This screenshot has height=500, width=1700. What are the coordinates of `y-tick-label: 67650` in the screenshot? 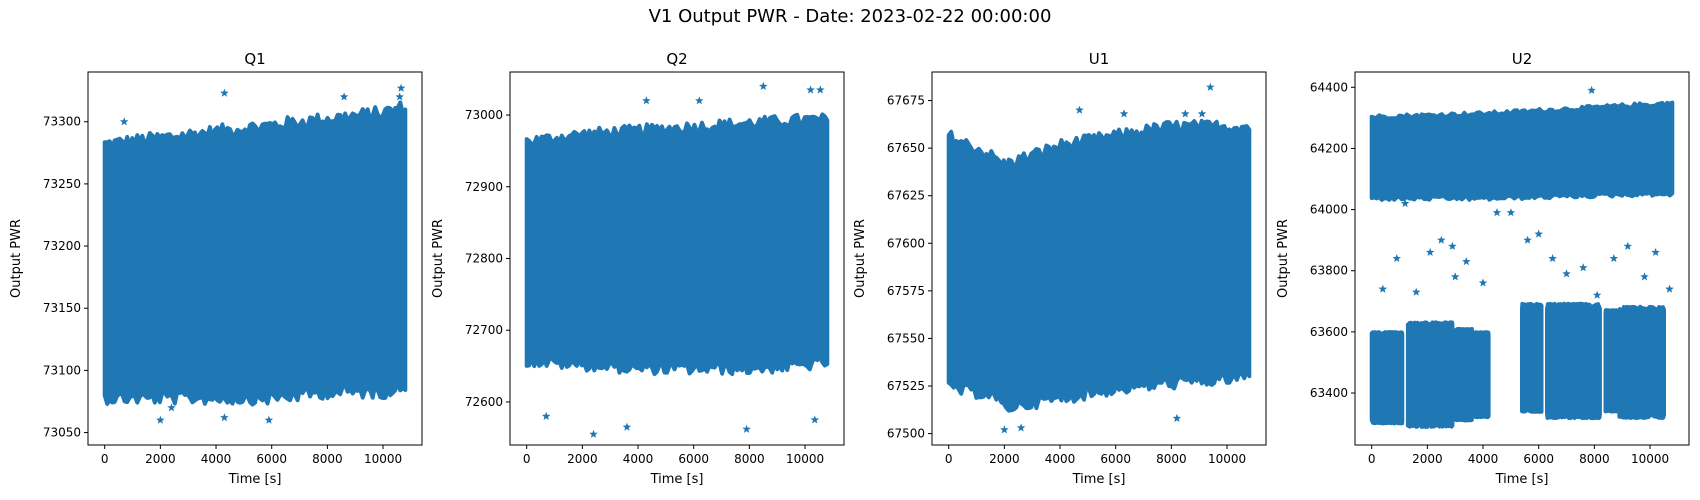 It's located at (906, 148).